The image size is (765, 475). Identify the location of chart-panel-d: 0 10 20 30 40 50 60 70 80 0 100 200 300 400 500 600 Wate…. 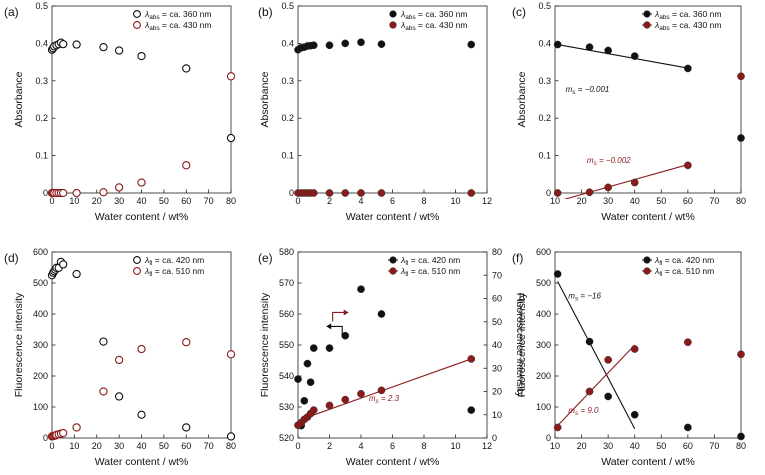
(120, 357).